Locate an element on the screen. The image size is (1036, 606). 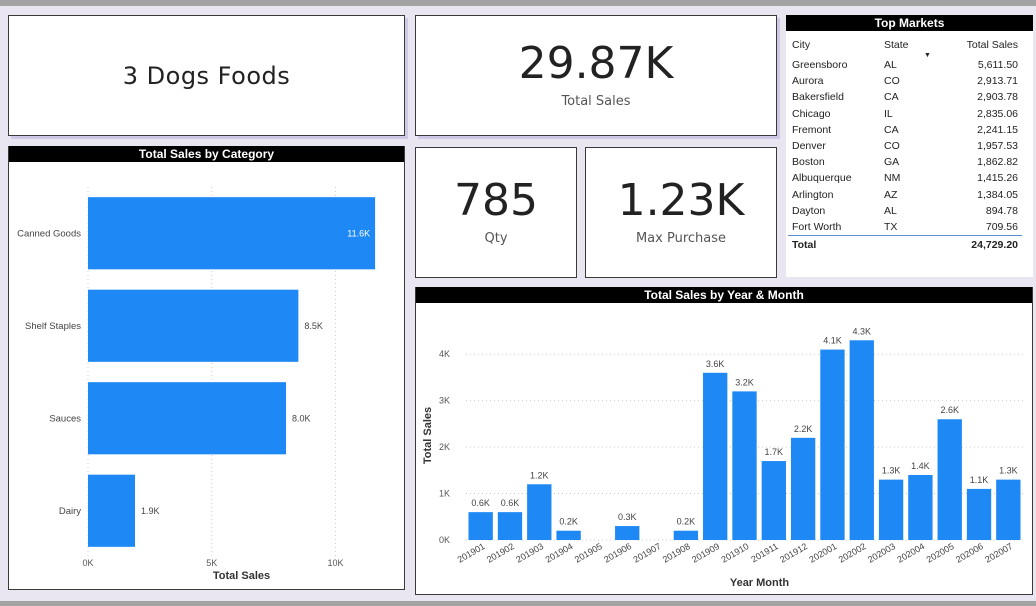
table-row: Fort Worth TX 709.56 is located at coordinates (905, 227).